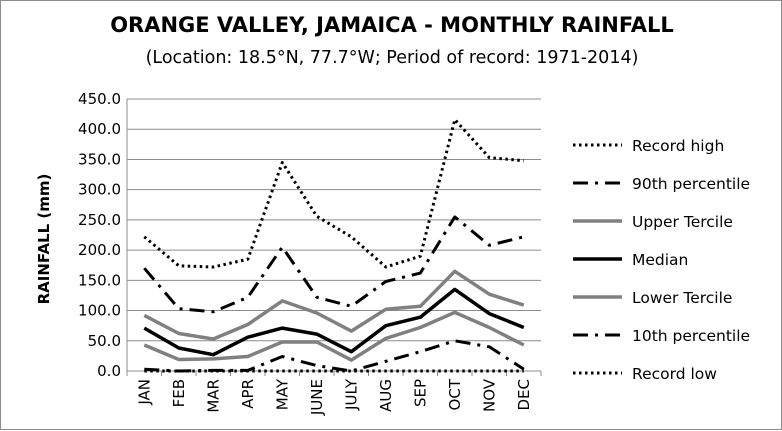  What do you see at coordinates (489, 395) in the screenshot?
I see `x-tick-label: NOV` at bounding box center [489, 395].